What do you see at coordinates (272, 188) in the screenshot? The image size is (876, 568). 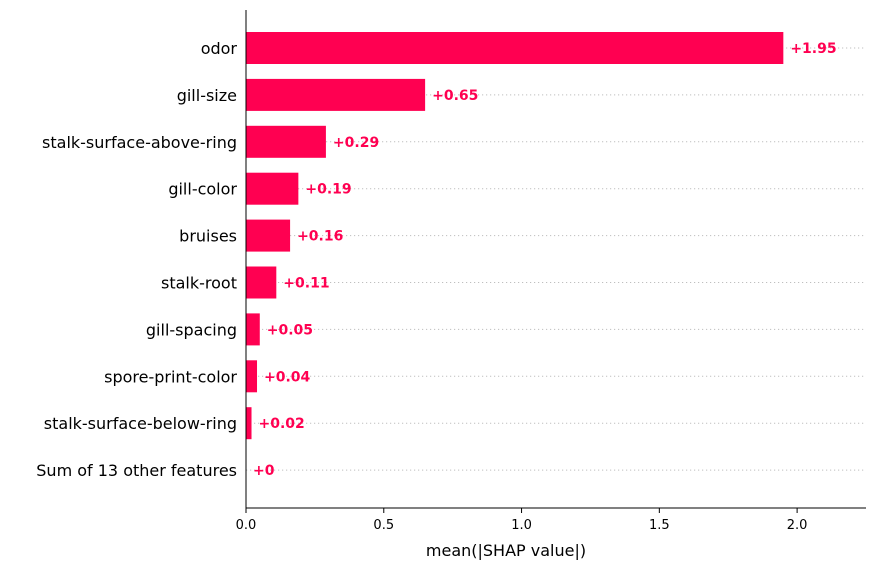 I see `bar-gill-color` at bounding box center [272, 188].